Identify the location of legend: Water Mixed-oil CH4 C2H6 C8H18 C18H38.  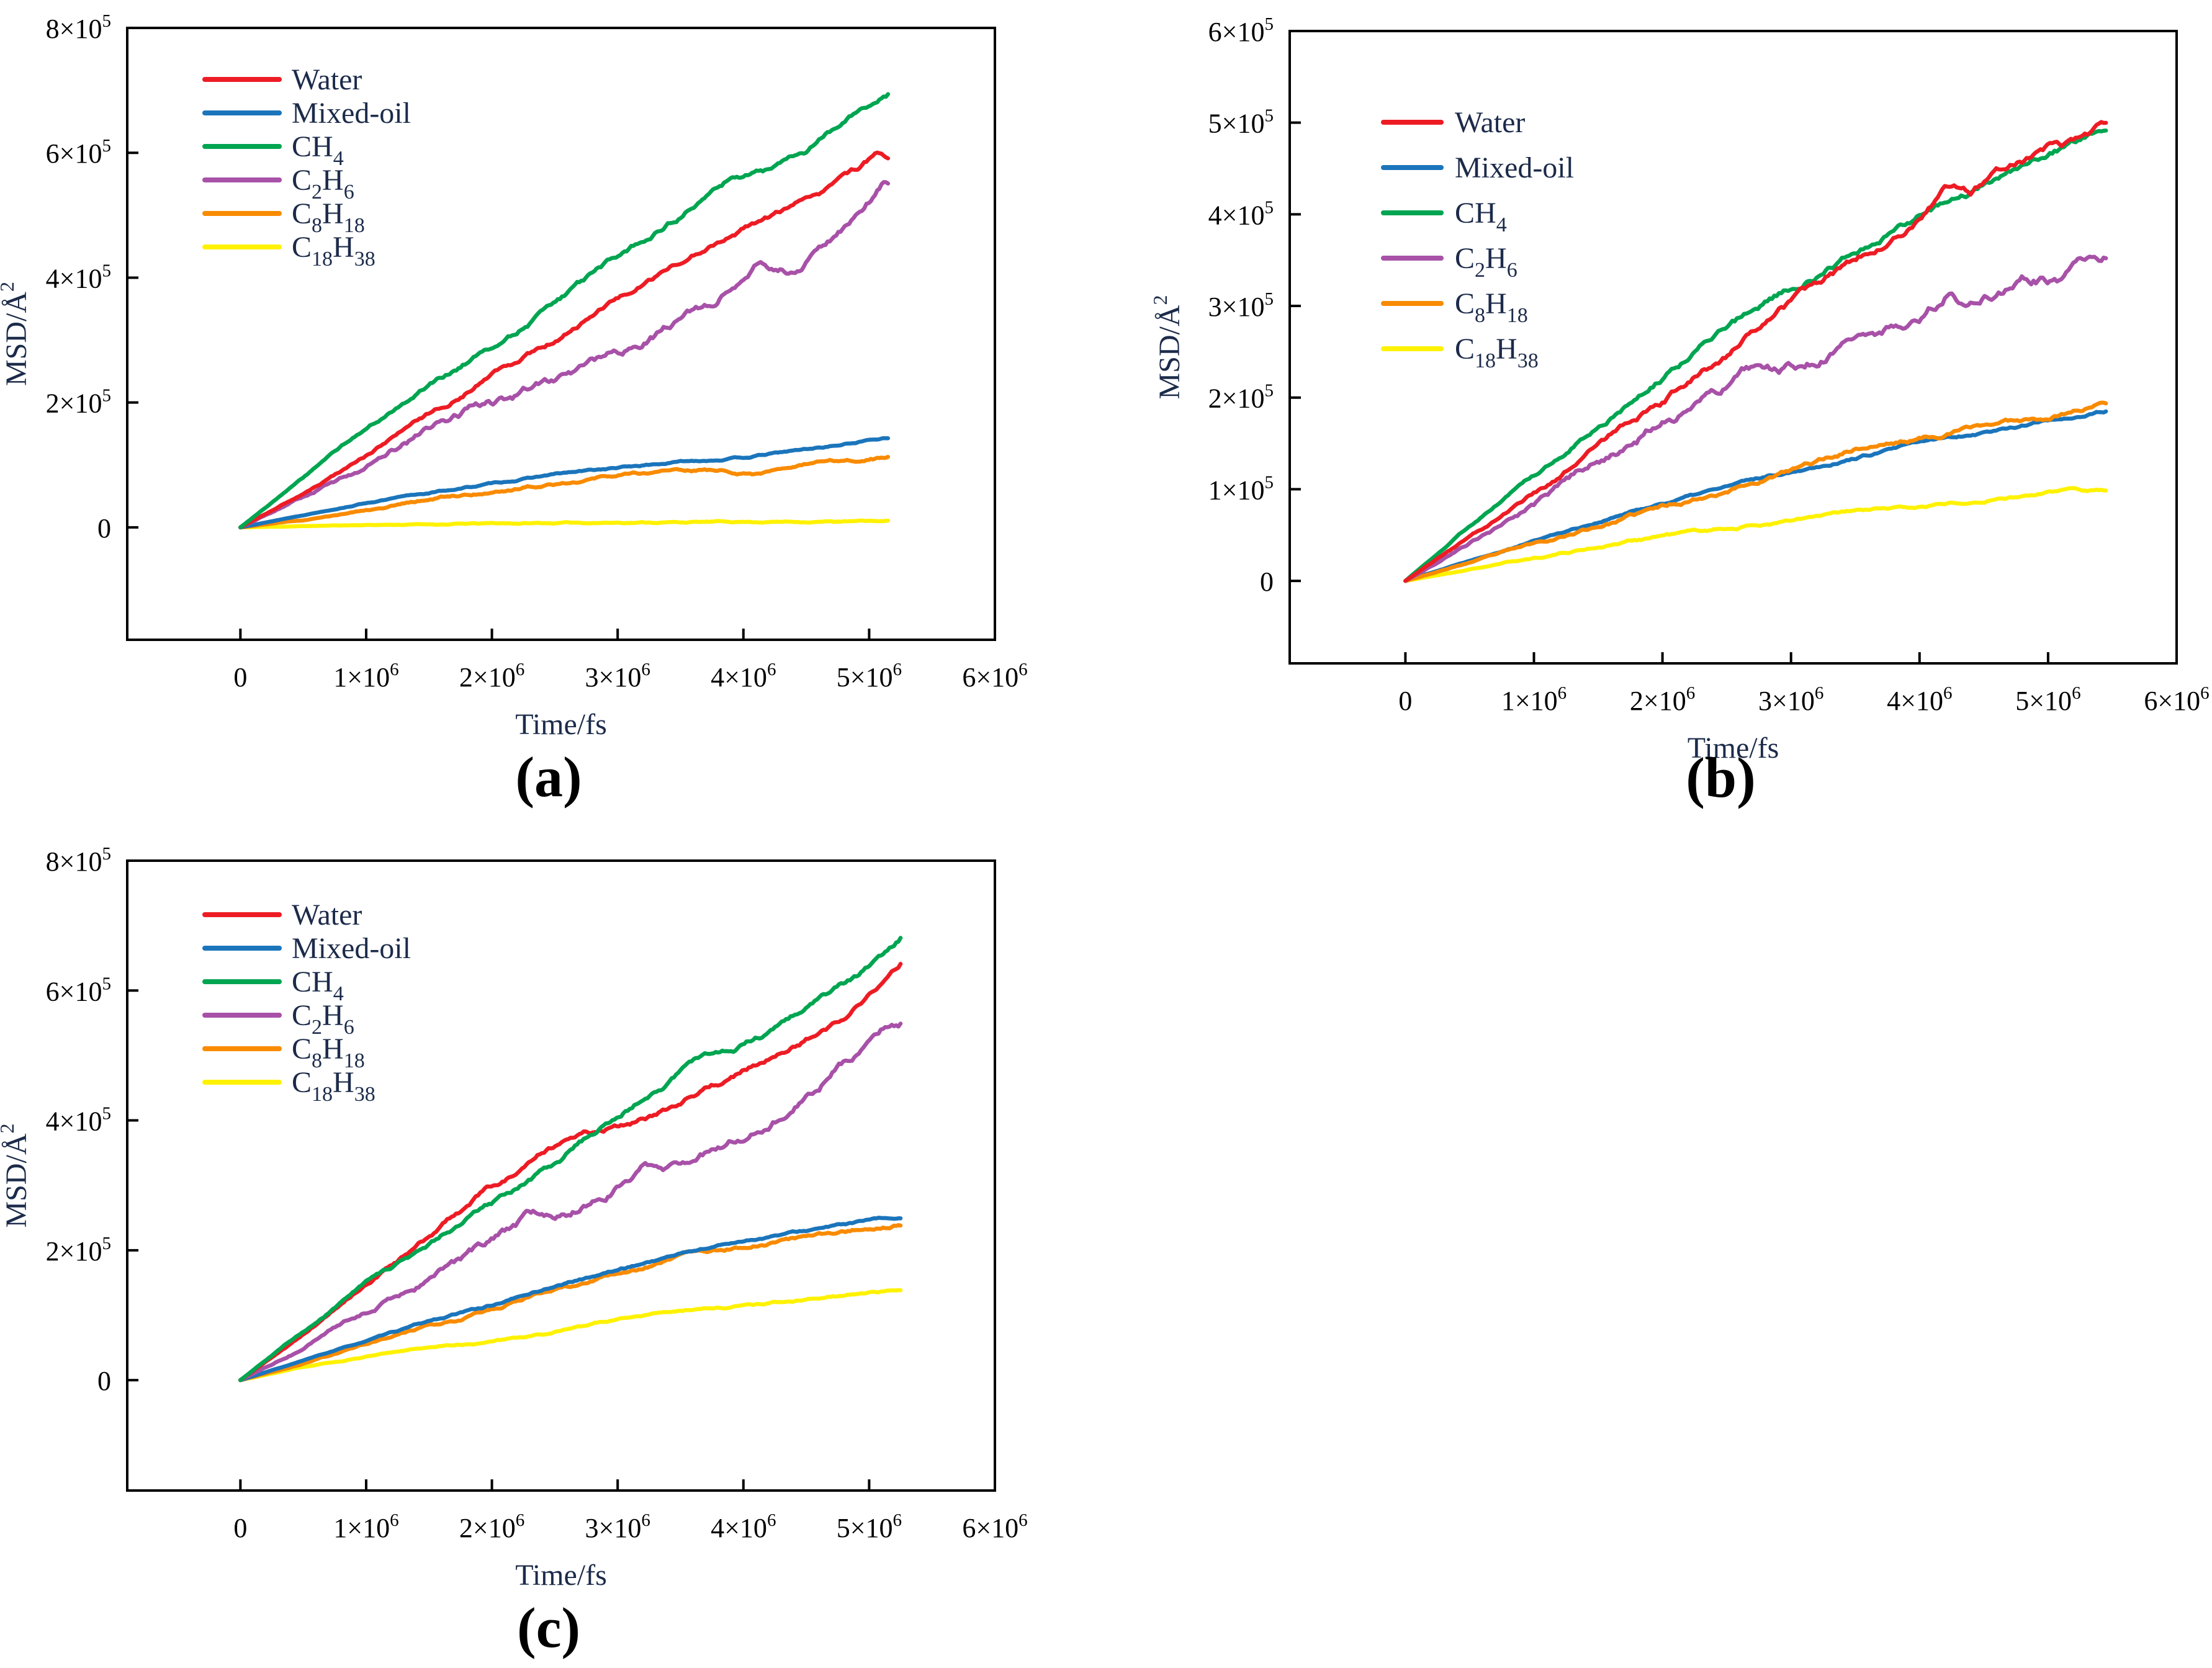
(1477, 239).